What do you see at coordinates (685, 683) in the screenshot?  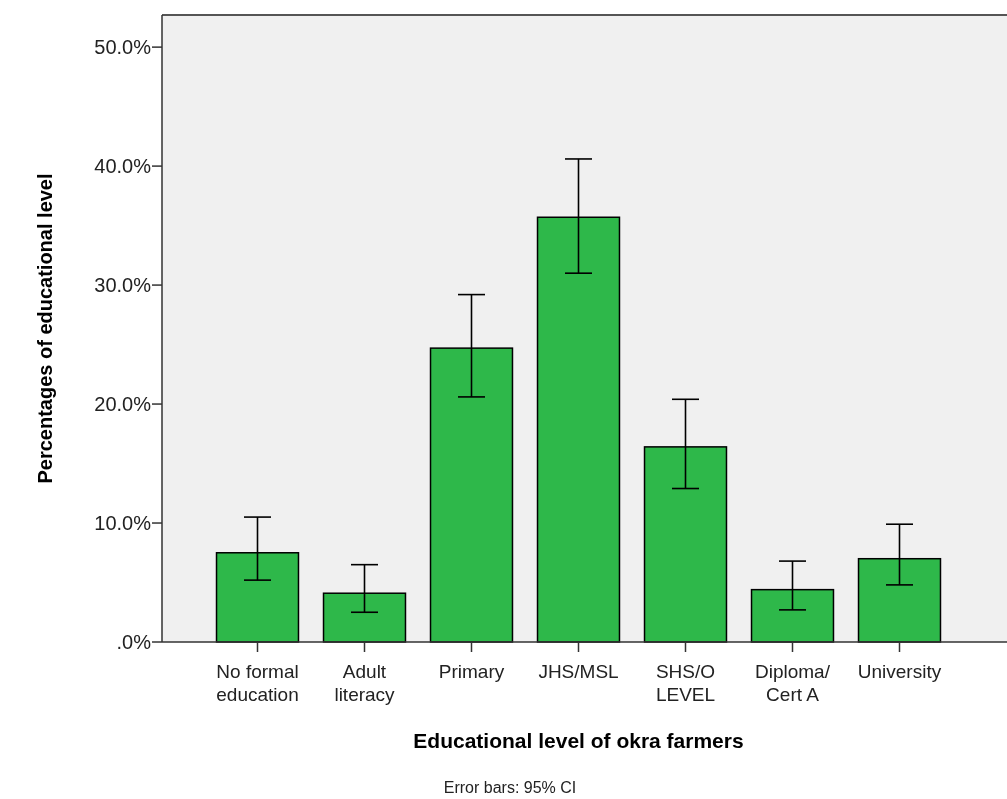 I see `x-tick-label: SHS/O LEVEL` at bounding box center [685, 683].